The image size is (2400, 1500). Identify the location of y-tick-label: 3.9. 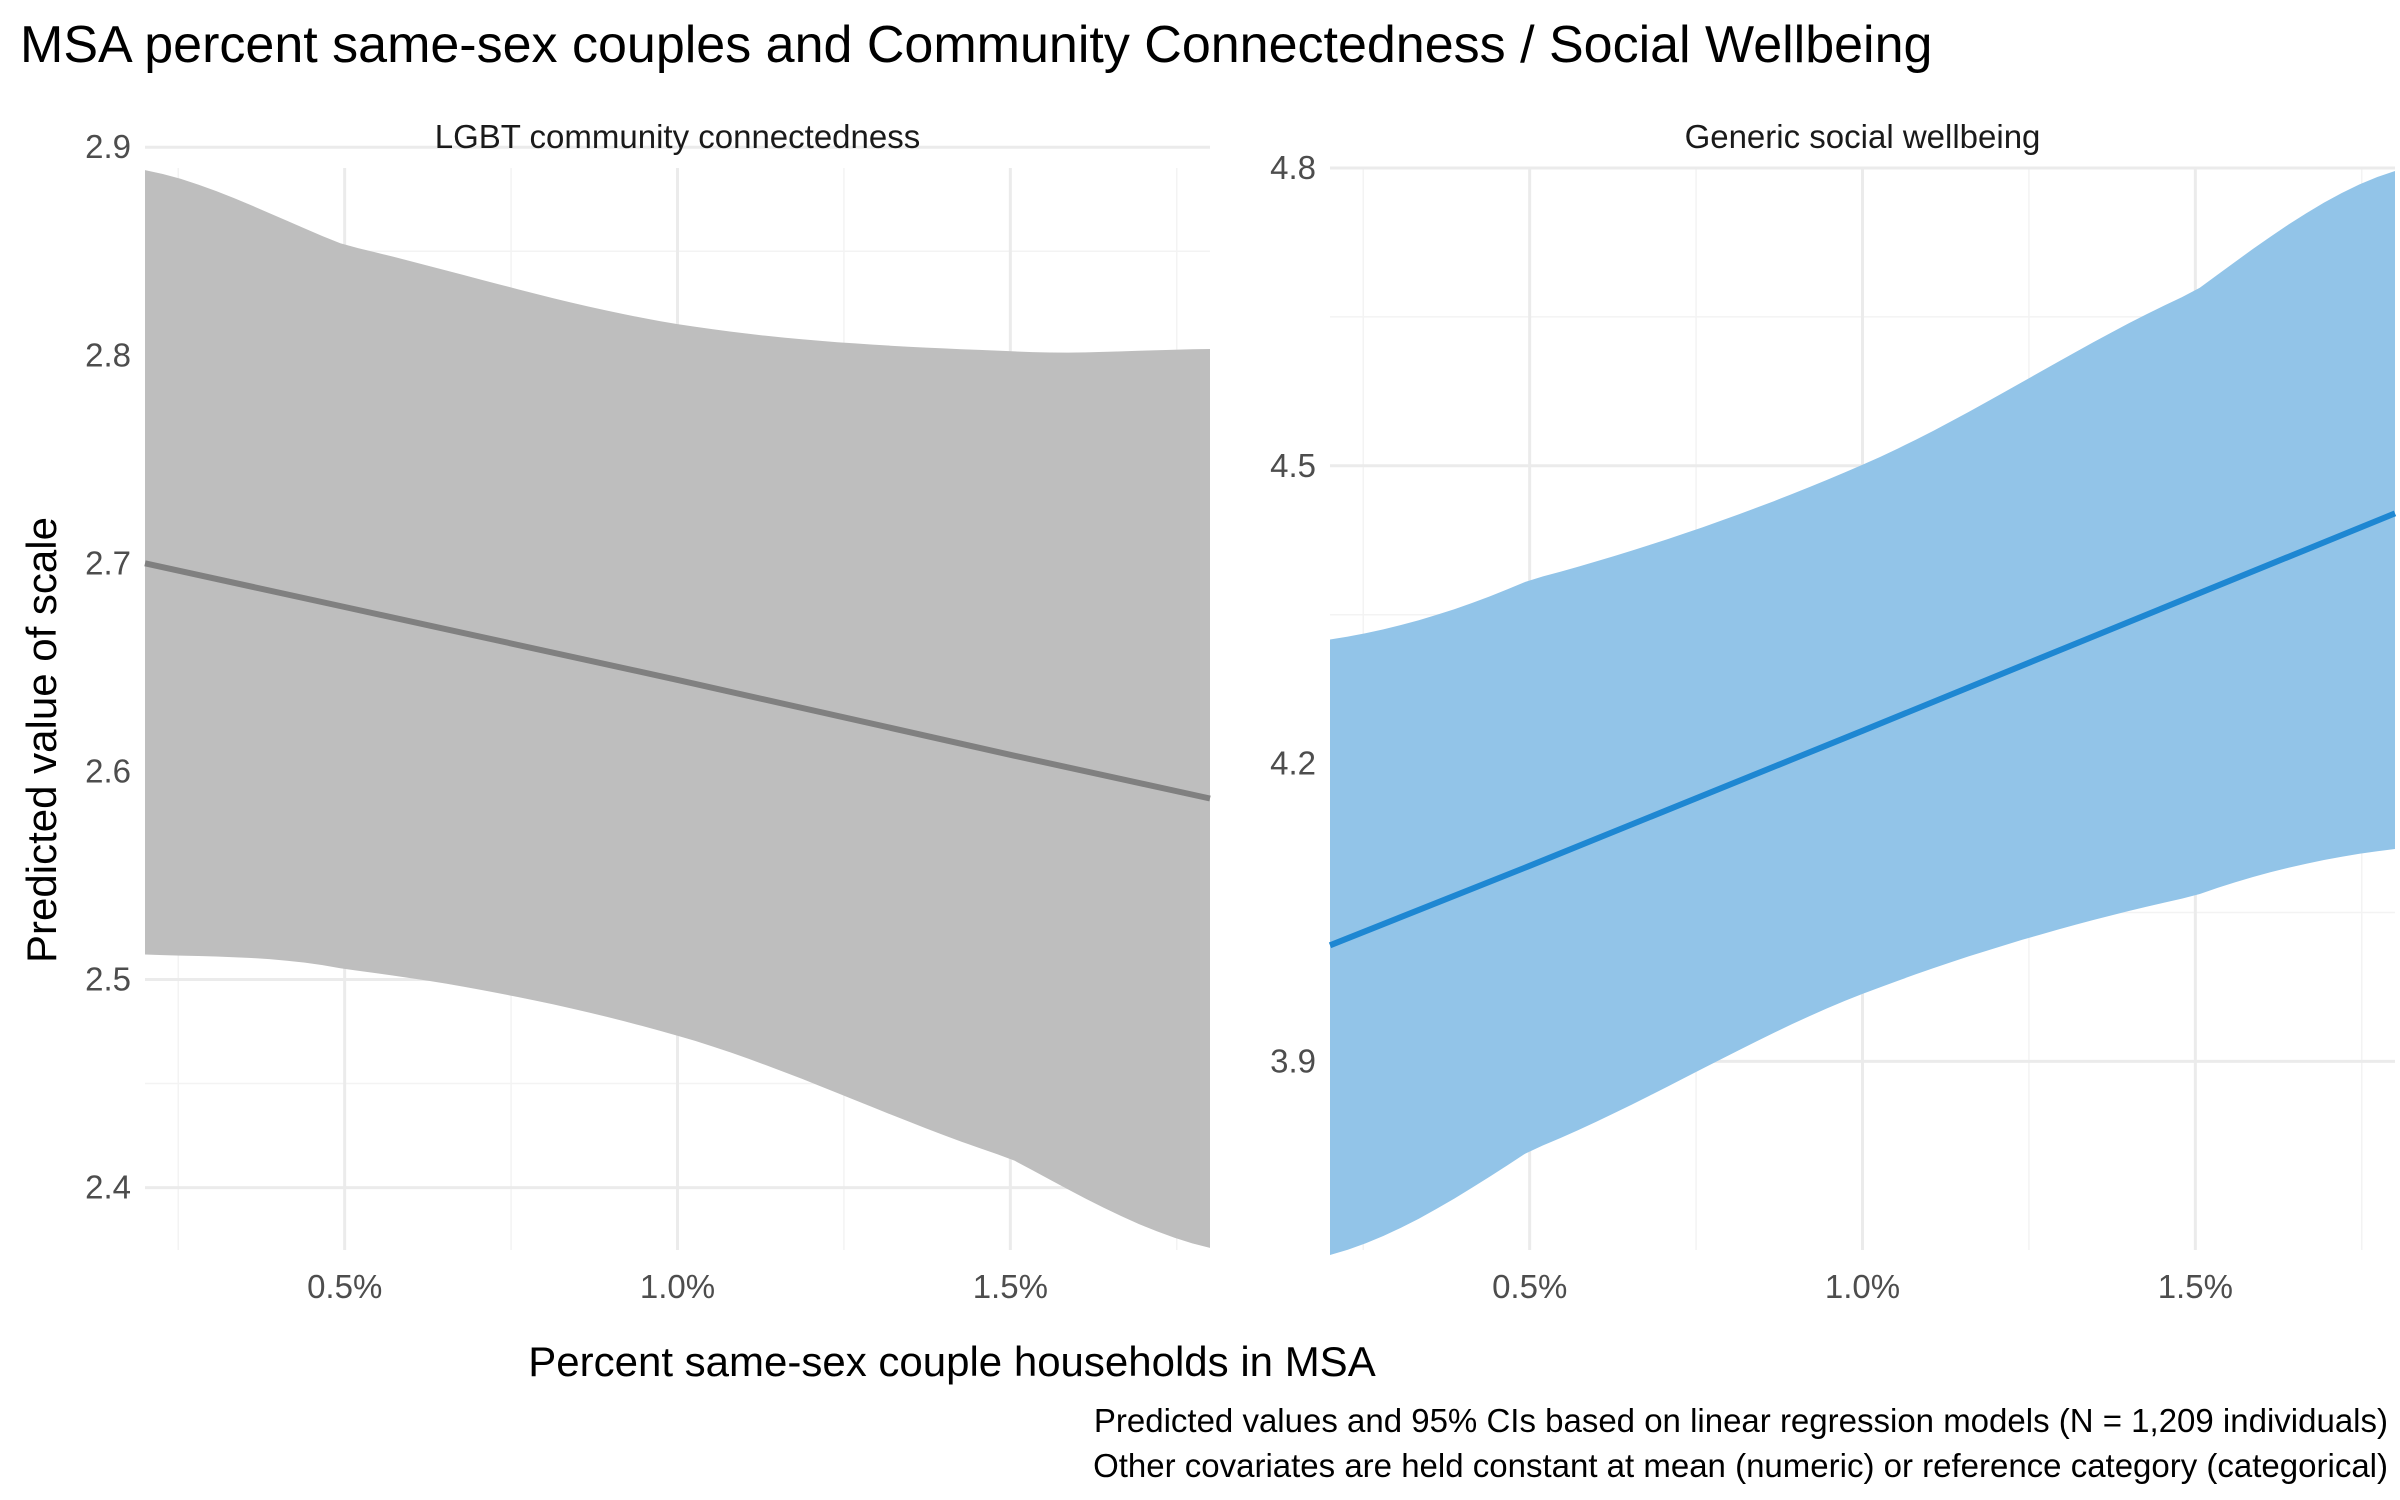
(1293, 1060).